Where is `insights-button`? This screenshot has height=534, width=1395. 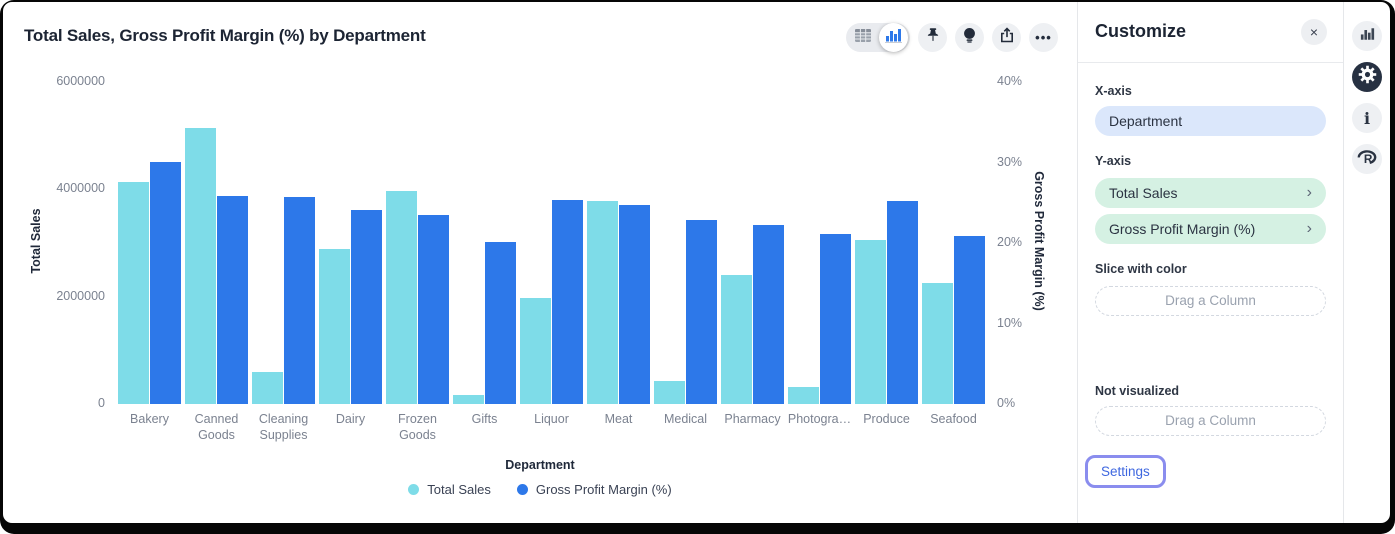 insights-button is located at coordinates (969, 37).